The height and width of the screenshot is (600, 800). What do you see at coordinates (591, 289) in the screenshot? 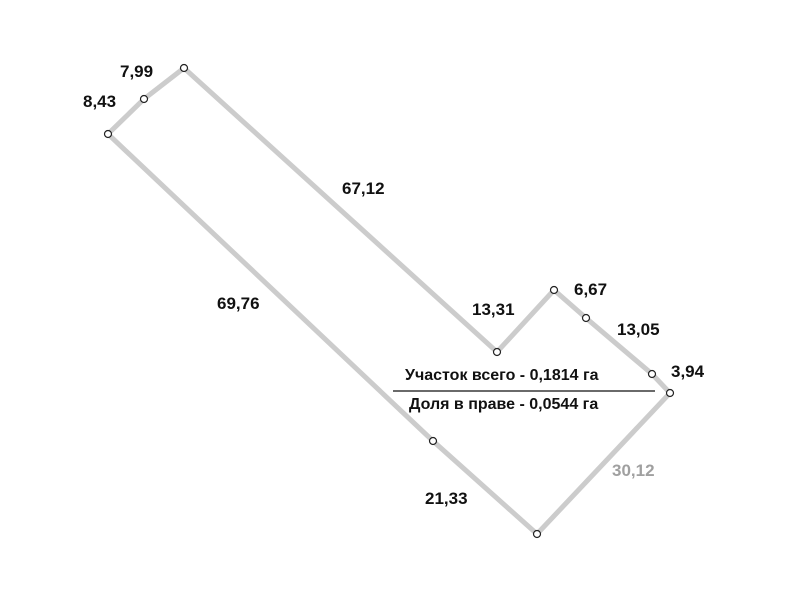
I see `segment-label: 6,67` at bounding box center [591, 289].